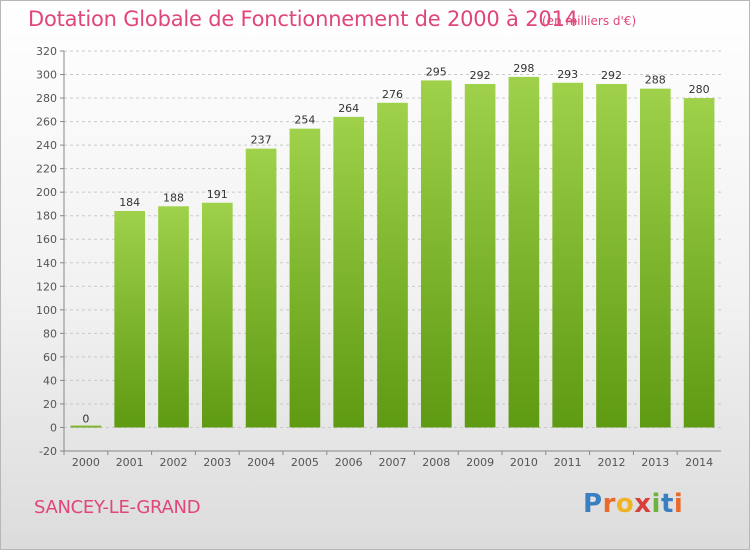 This screenshot has height=551, width=750. I want to click on y-tick-label: 120, so click(46, 286).